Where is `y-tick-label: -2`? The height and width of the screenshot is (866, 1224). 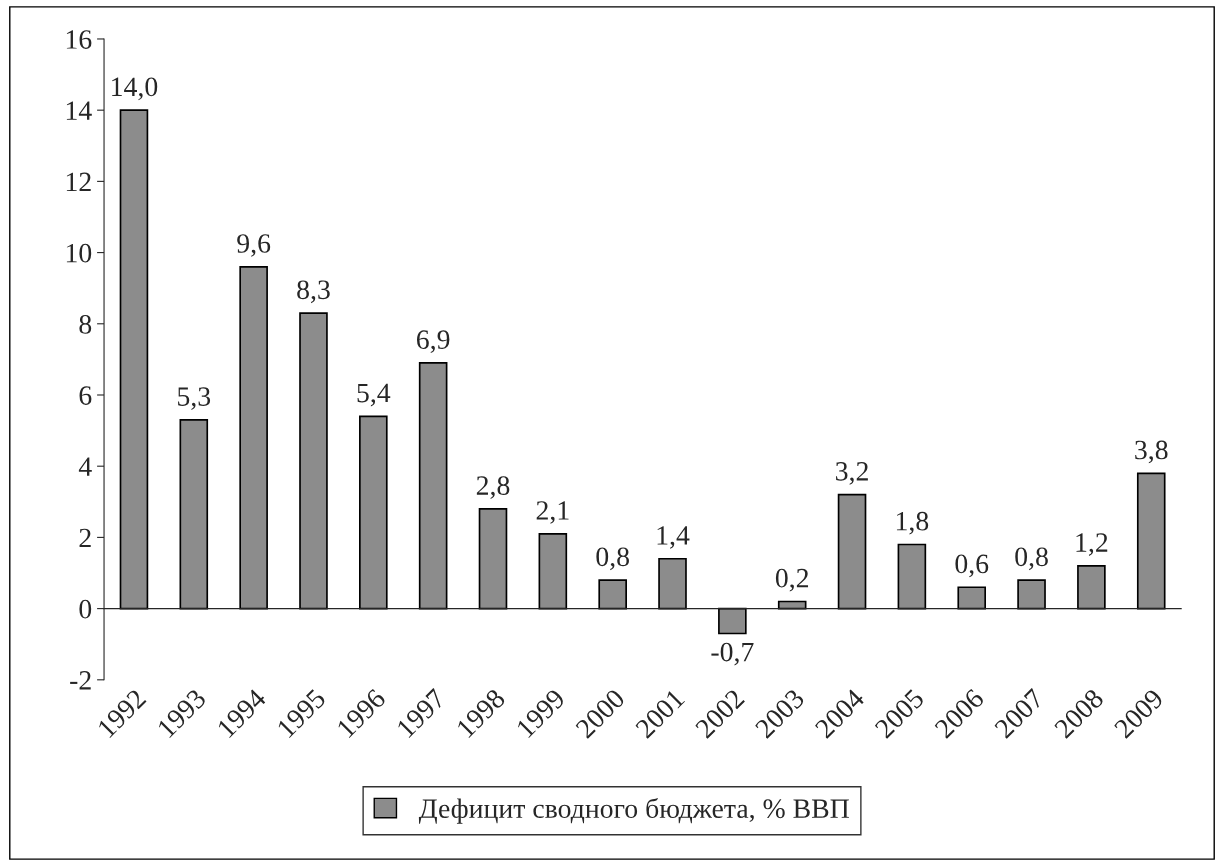
y-tick-label: -2 is located at coordinates (80, 680).